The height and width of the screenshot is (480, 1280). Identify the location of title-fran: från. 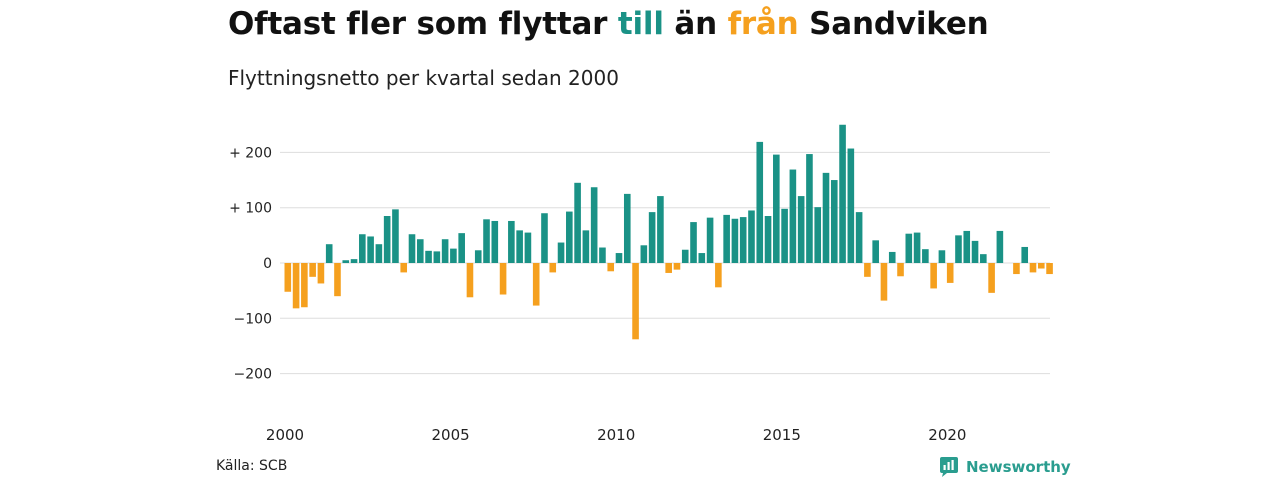
(763, 24).